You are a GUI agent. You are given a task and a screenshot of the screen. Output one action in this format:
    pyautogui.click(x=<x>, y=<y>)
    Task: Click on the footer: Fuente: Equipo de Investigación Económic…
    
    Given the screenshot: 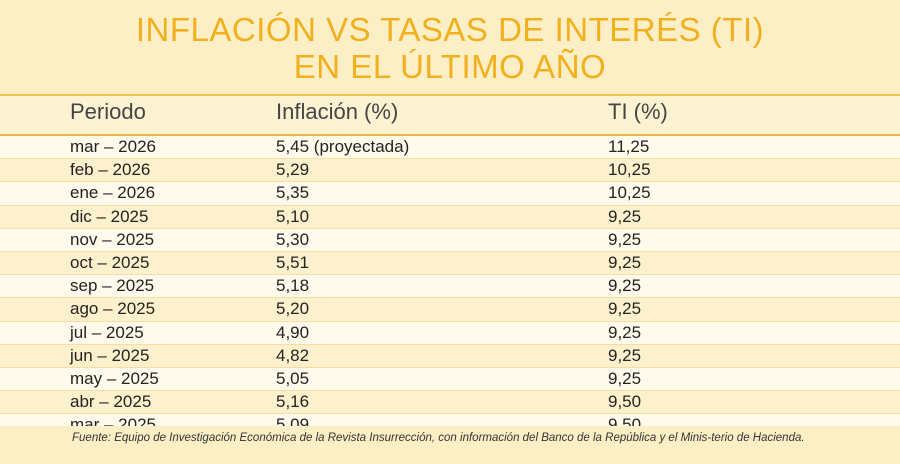 What is the action you would take?
    pyautogui.click(x=450, y=445)
    